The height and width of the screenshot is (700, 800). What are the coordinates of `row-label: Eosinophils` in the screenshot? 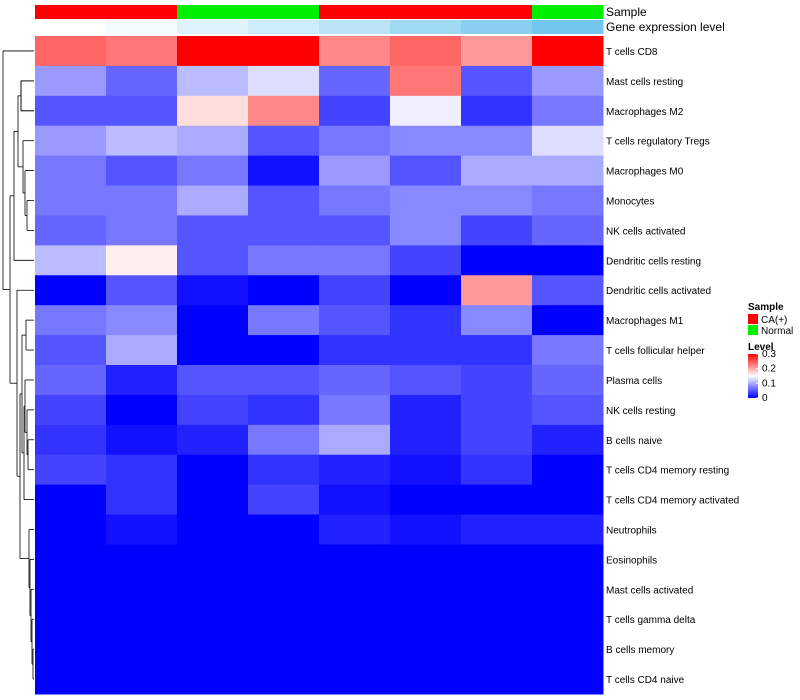 It's located at (631, 560).